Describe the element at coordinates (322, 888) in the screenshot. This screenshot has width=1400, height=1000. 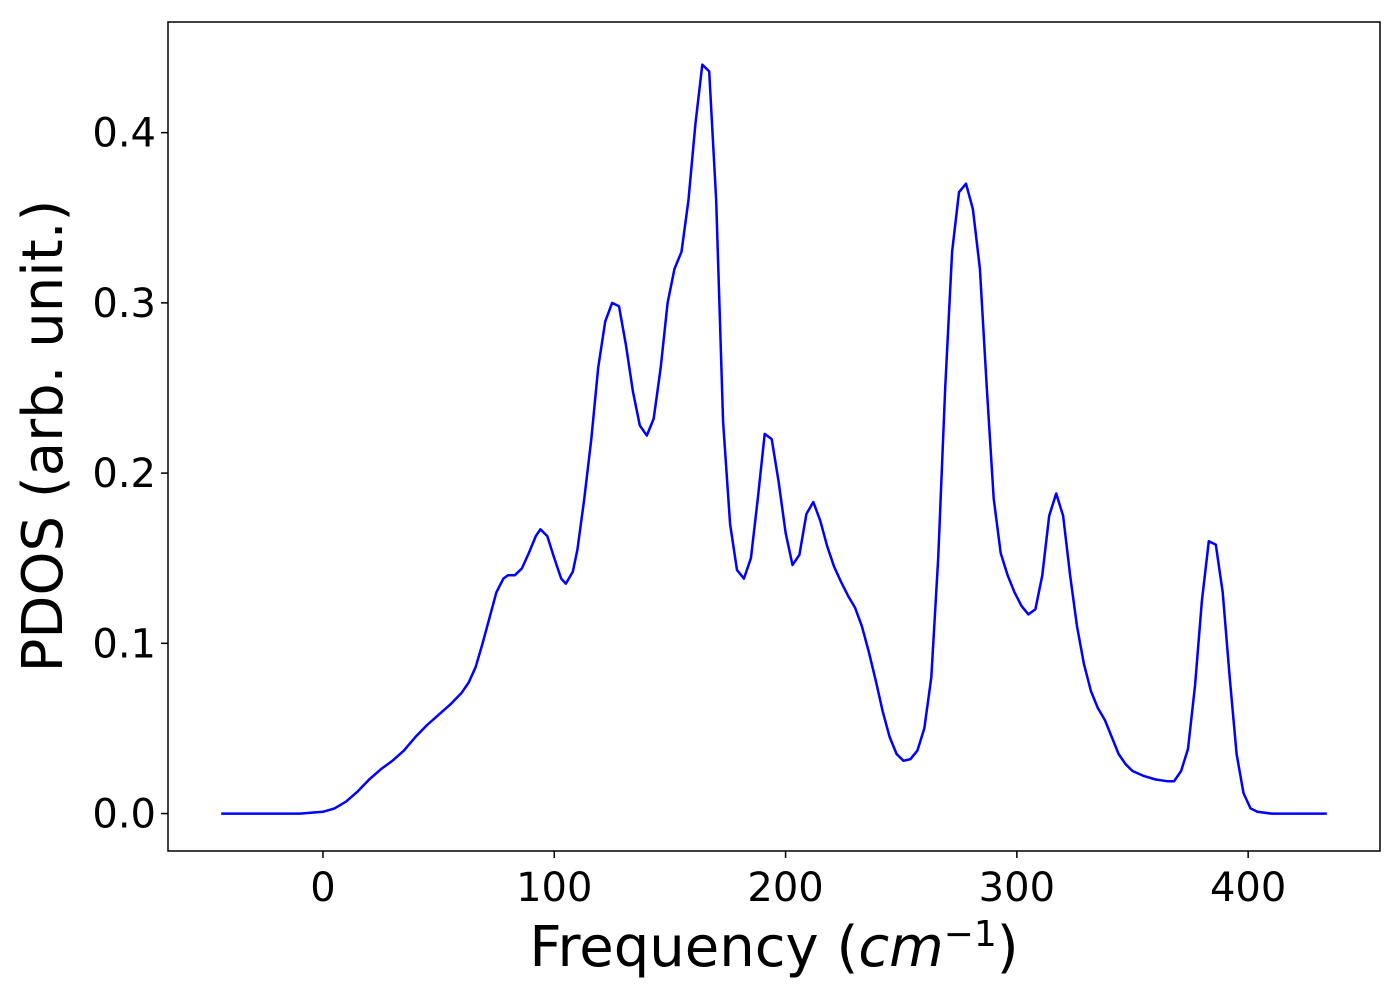
I see `x-tick-label: 0` at that location.